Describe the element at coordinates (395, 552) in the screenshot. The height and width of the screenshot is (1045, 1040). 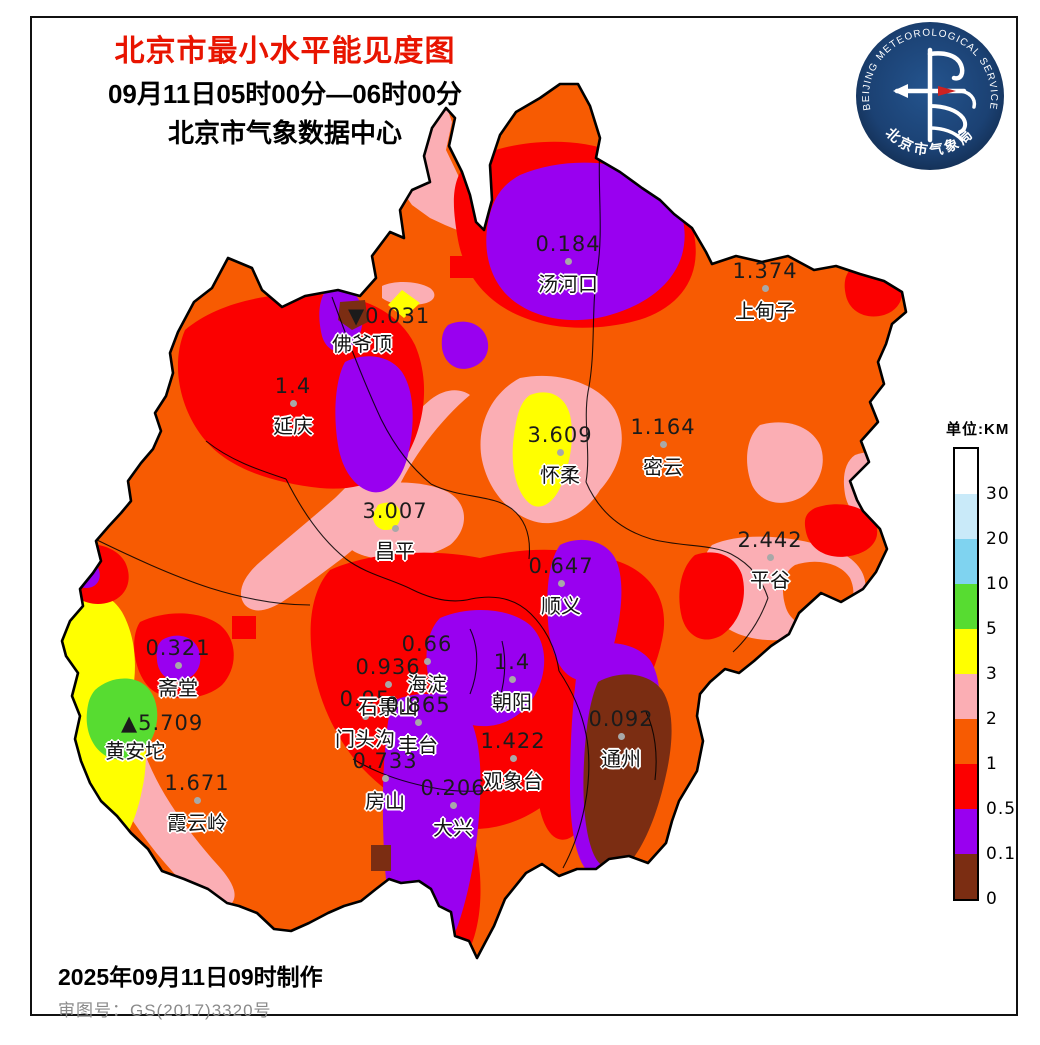
I see `station-name: 昌平` at that location.